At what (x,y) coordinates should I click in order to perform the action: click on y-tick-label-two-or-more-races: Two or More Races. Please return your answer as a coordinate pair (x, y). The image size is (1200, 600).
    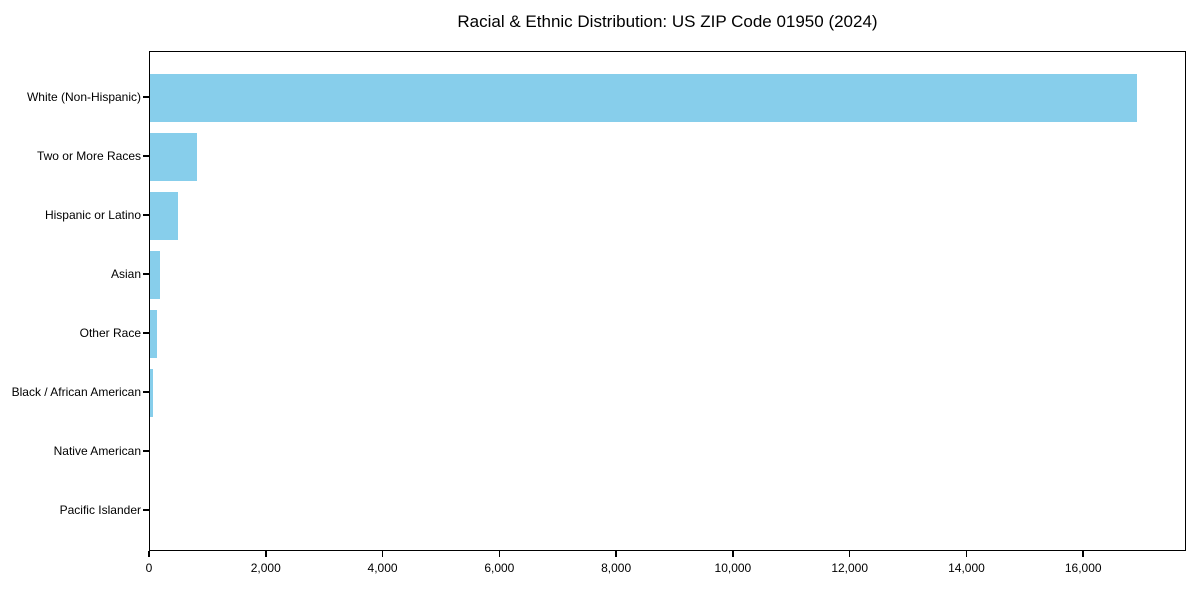
    Looking at the image, I should click on (88, 156).